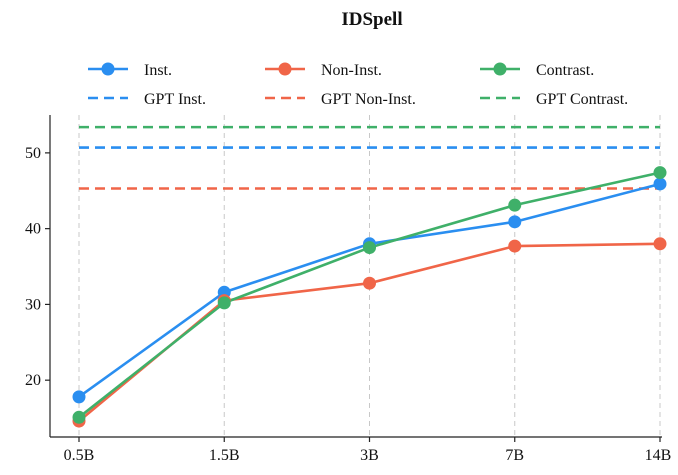 Image resolution: width=678 pixels, height=475 pixels. What do you see at coordinates (33, 229) in the screenshot?
I see `y-tick-label: 40` at bounding box center [33, 229].